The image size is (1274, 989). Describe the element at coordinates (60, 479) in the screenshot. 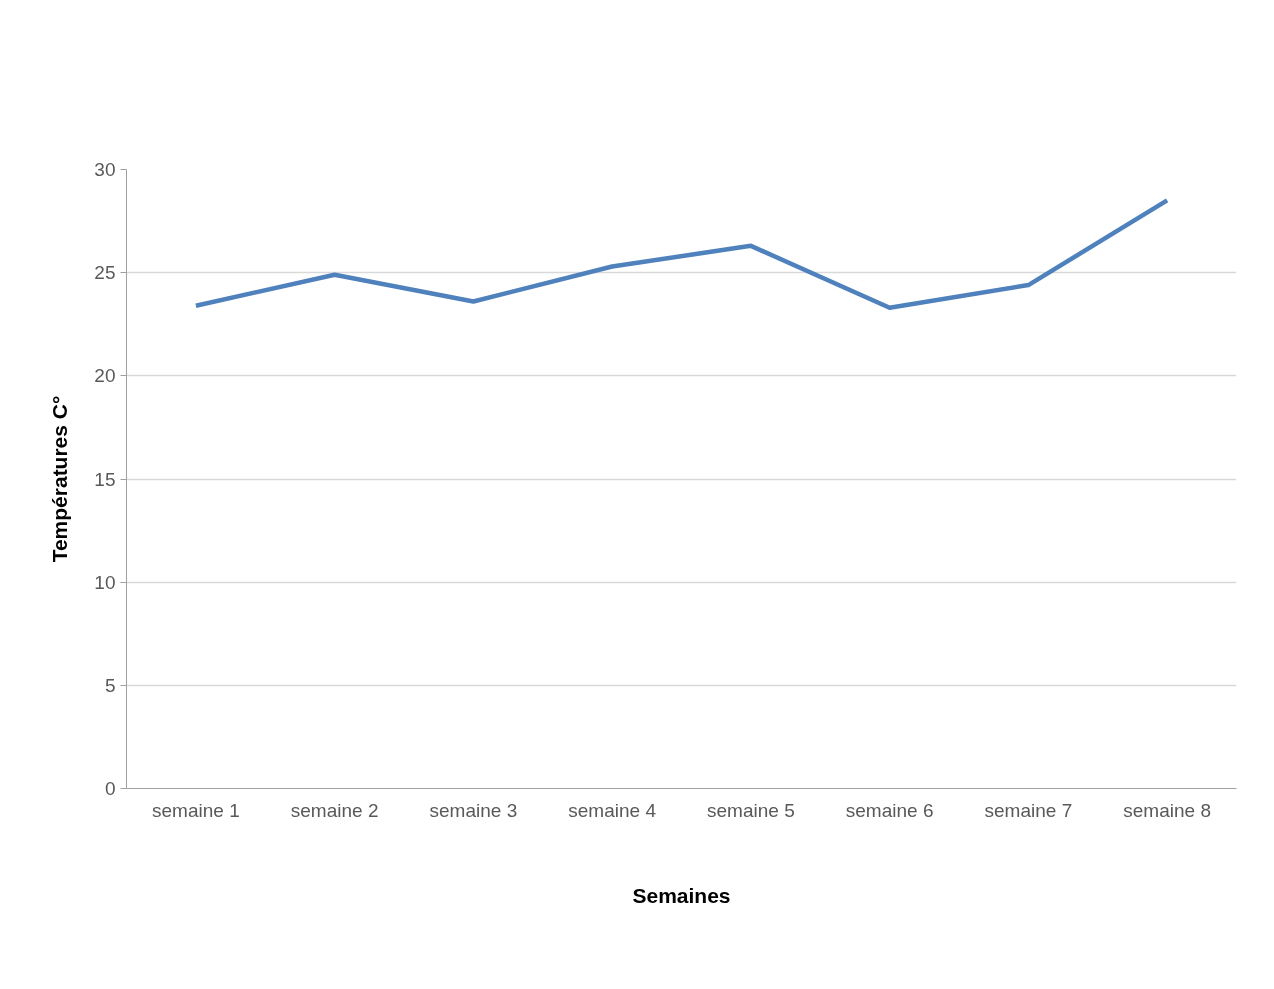

I see `y-axis-title: Températures C°` at that location.